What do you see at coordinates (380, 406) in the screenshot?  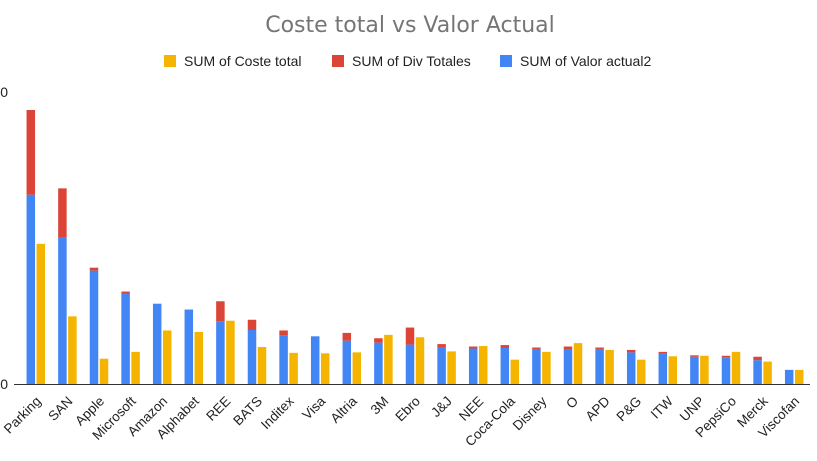 I see `category-label: 3M` at bounding box center [380, 406].